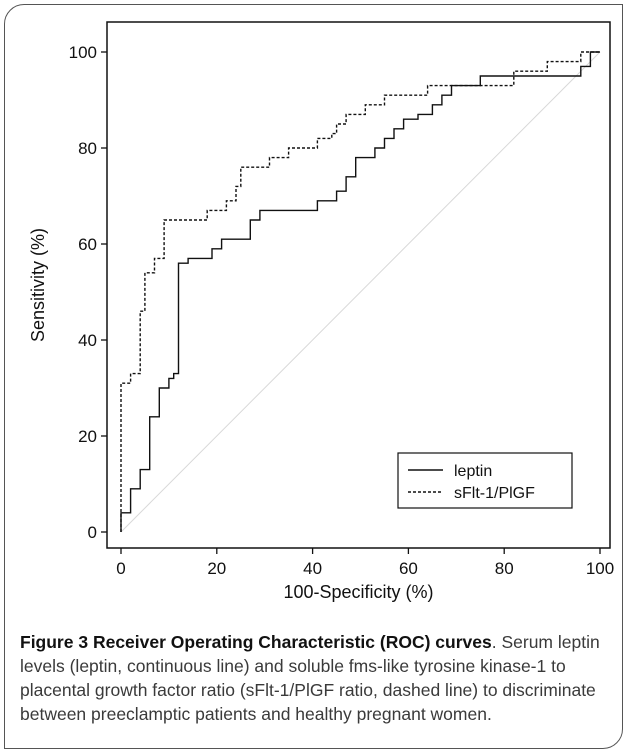 The width and height of the screenshot is (629, 755). Describe the element at coordinates (54, 642) in the screenshot. I see `caption-figure-number: Figure 3` at that location.